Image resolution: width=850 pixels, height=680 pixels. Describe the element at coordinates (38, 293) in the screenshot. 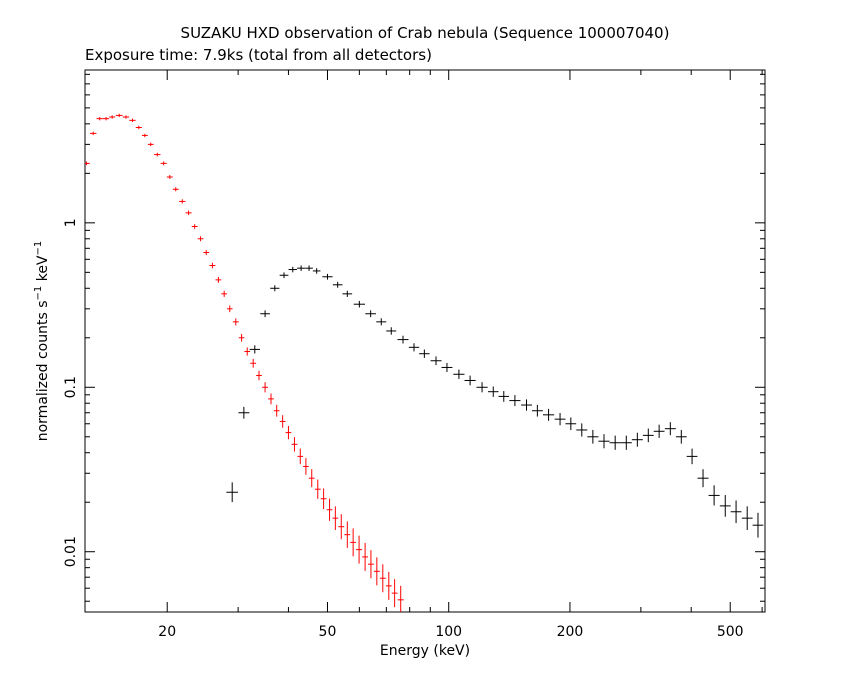

I see `y-axis-label-sup-1: −1` at that location.